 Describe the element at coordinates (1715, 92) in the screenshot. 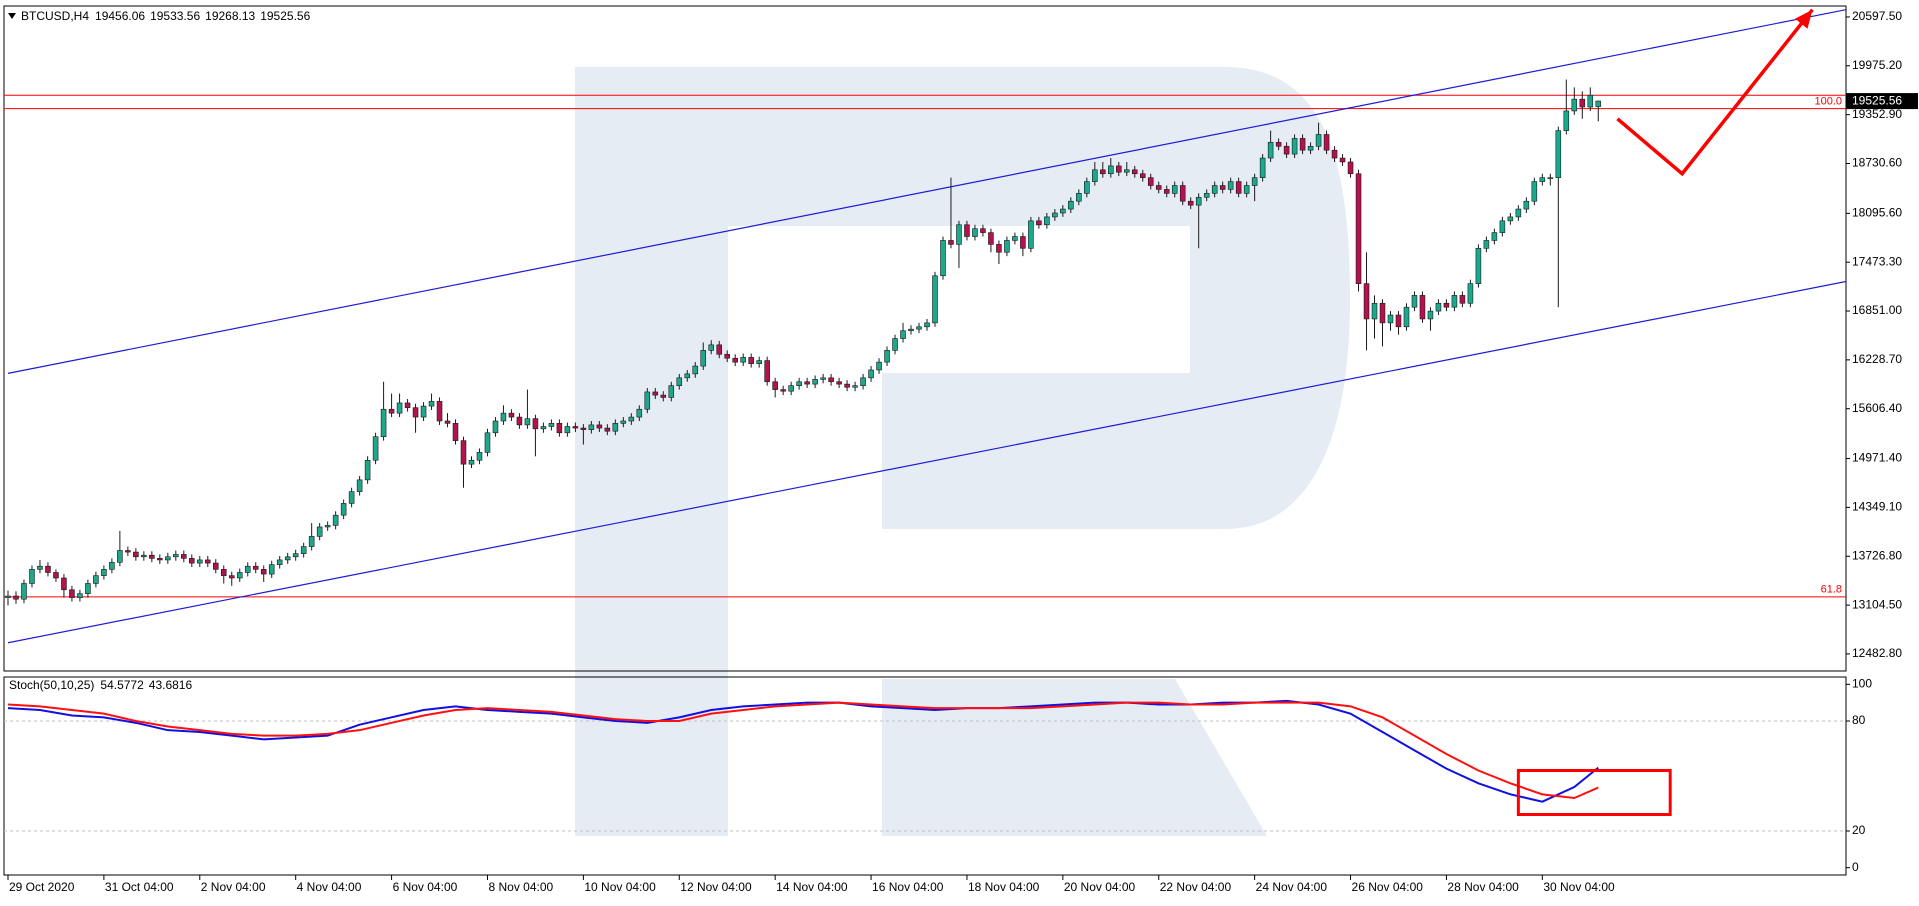

I see `forecast-arrow` at that location.